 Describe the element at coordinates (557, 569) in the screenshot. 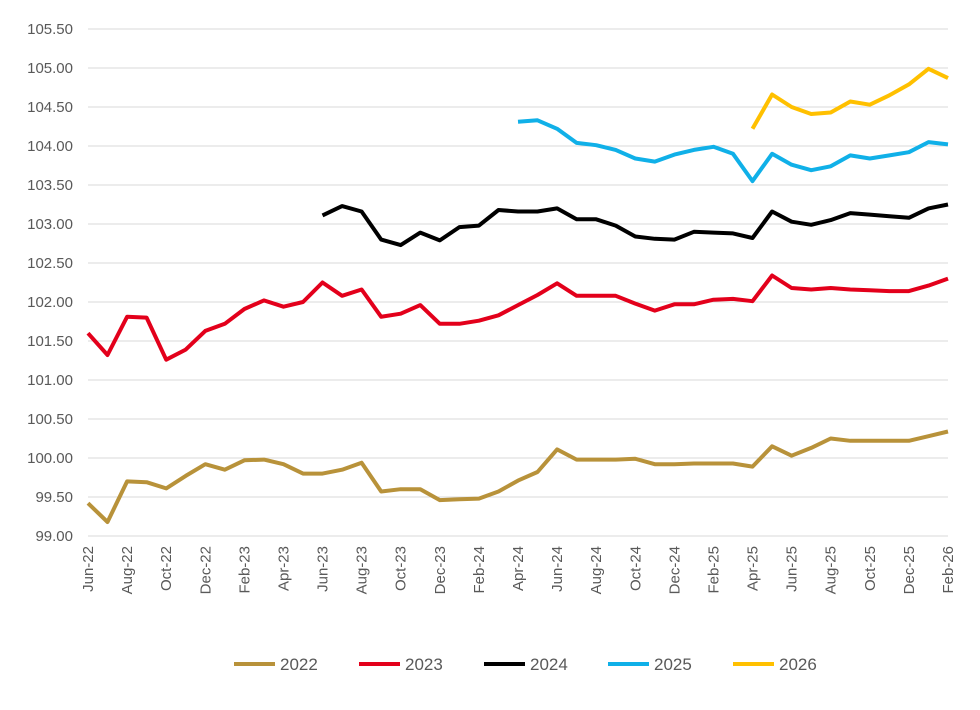

I see `x-tick-label: Jun-24` at that location.